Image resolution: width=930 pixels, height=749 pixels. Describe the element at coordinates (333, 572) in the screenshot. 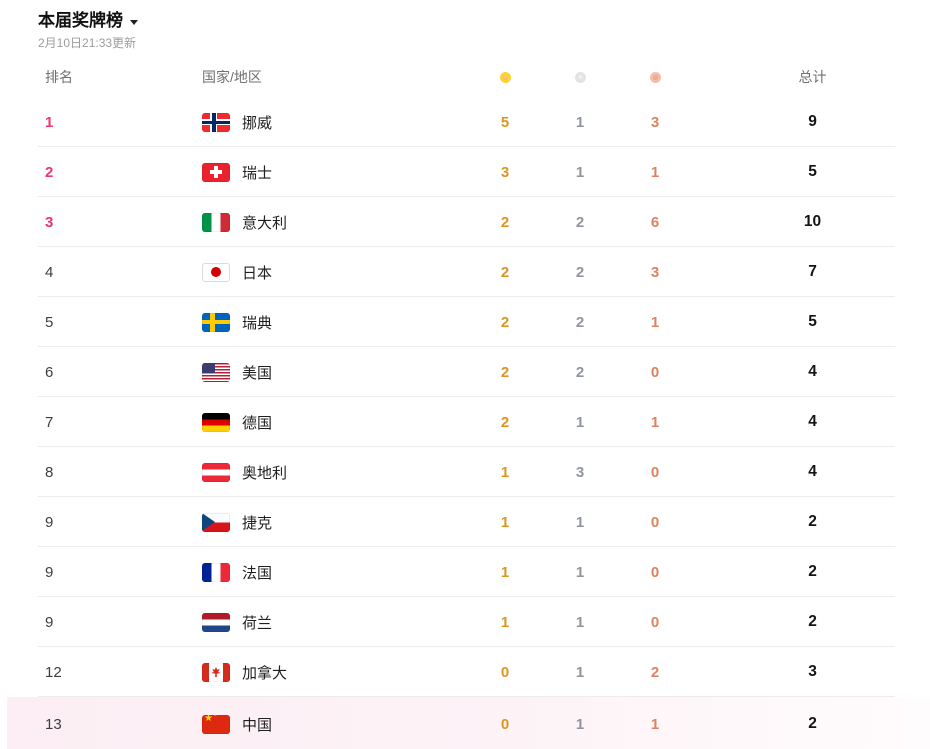

I see `country-cell: 法国` at that location.